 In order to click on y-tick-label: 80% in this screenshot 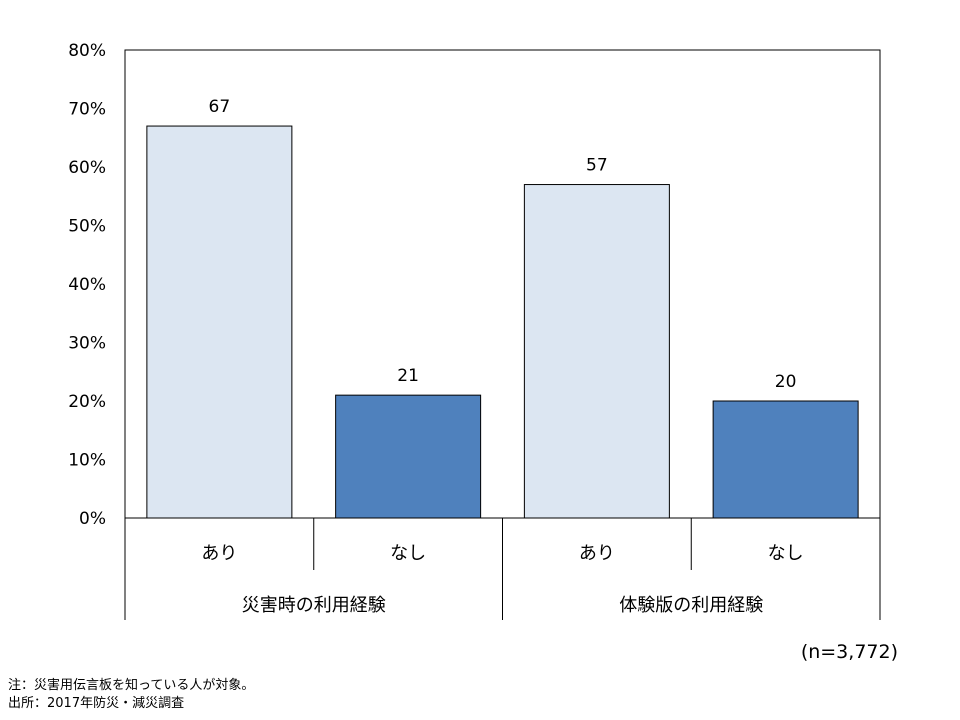, I will do `click(87, 51)`.